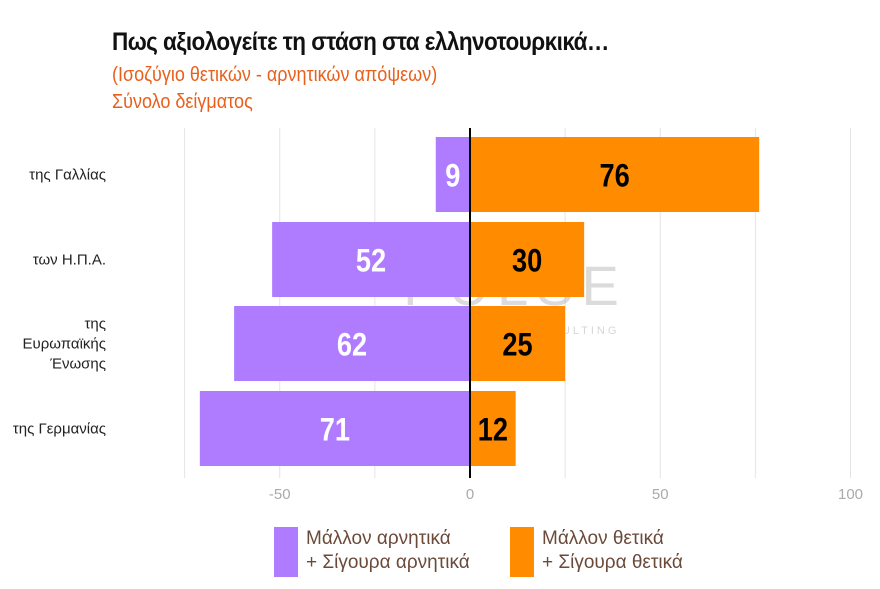 The width and height of the screenshot is (880, 589). What do you see at coordinates (850, 494) in the screenshot?
I see `x-tick-label: 100` at bounding box center [850, 494].